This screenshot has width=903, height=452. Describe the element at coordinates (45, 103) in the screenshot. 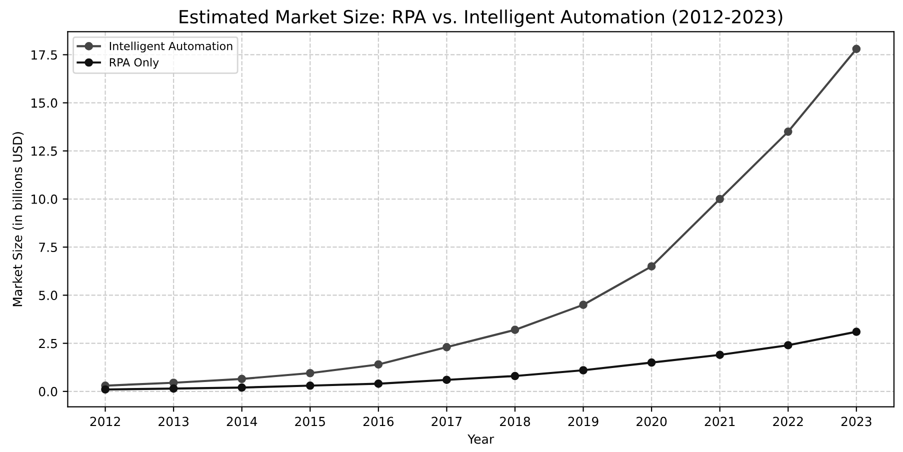

I see `y-tick-label: 15.0` at that location.